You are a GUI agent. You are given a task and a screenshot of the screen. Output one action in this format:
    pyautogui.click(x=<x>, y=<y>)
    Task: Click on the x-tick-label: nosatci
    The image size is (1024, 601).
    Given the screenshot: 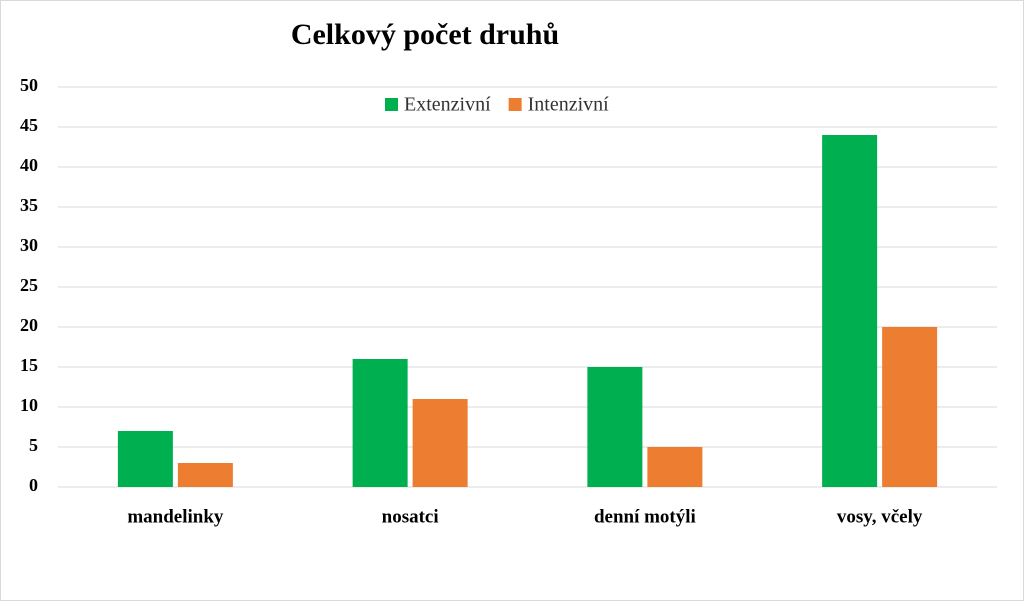 What is the action you would take?
    pyautogui.click(x=410, y=516)
    